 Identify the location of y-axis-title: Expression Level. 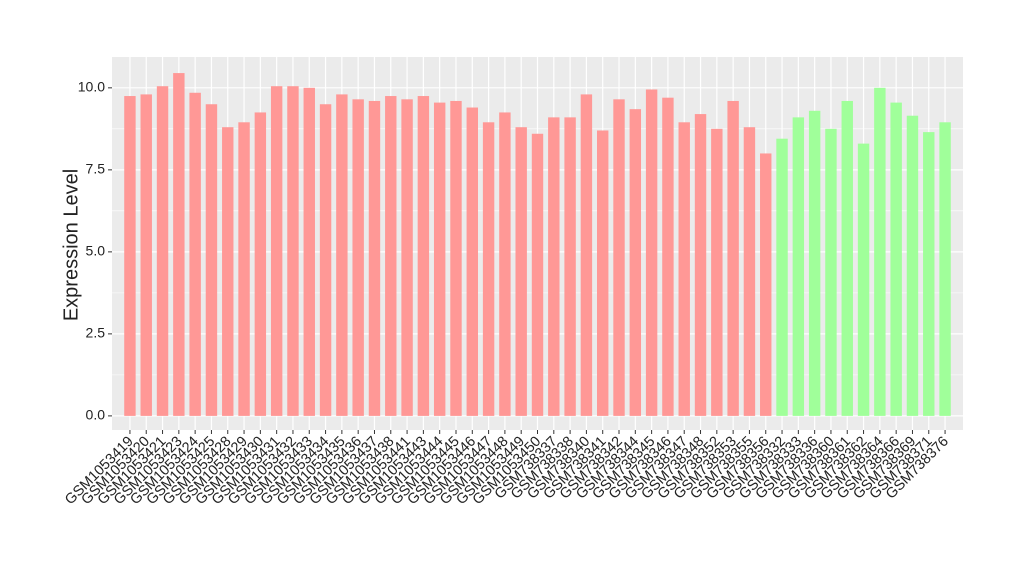
(71, 245).